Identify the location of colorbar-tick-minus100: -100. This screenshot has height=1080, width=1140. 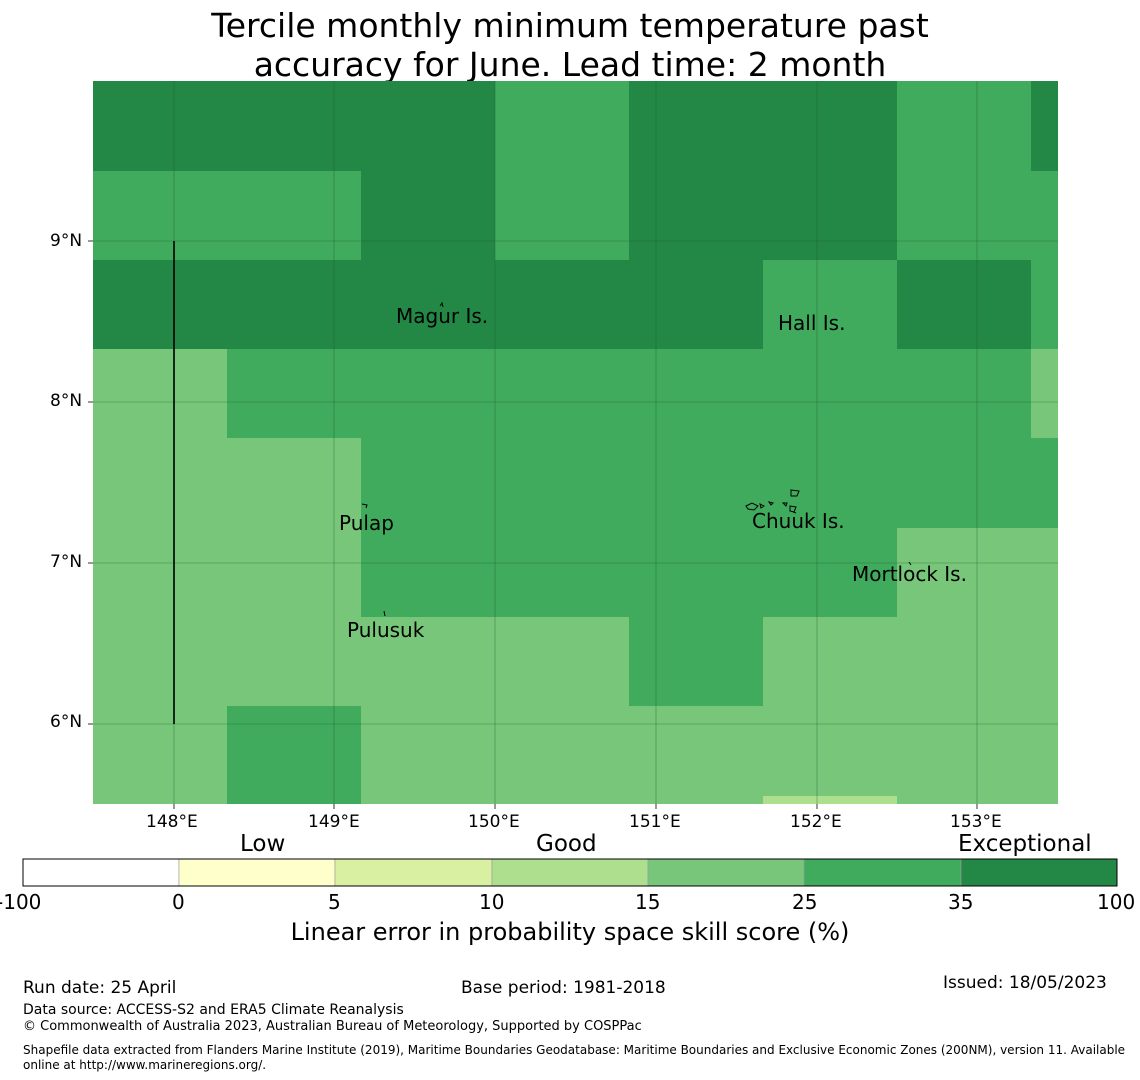
(21, 902).